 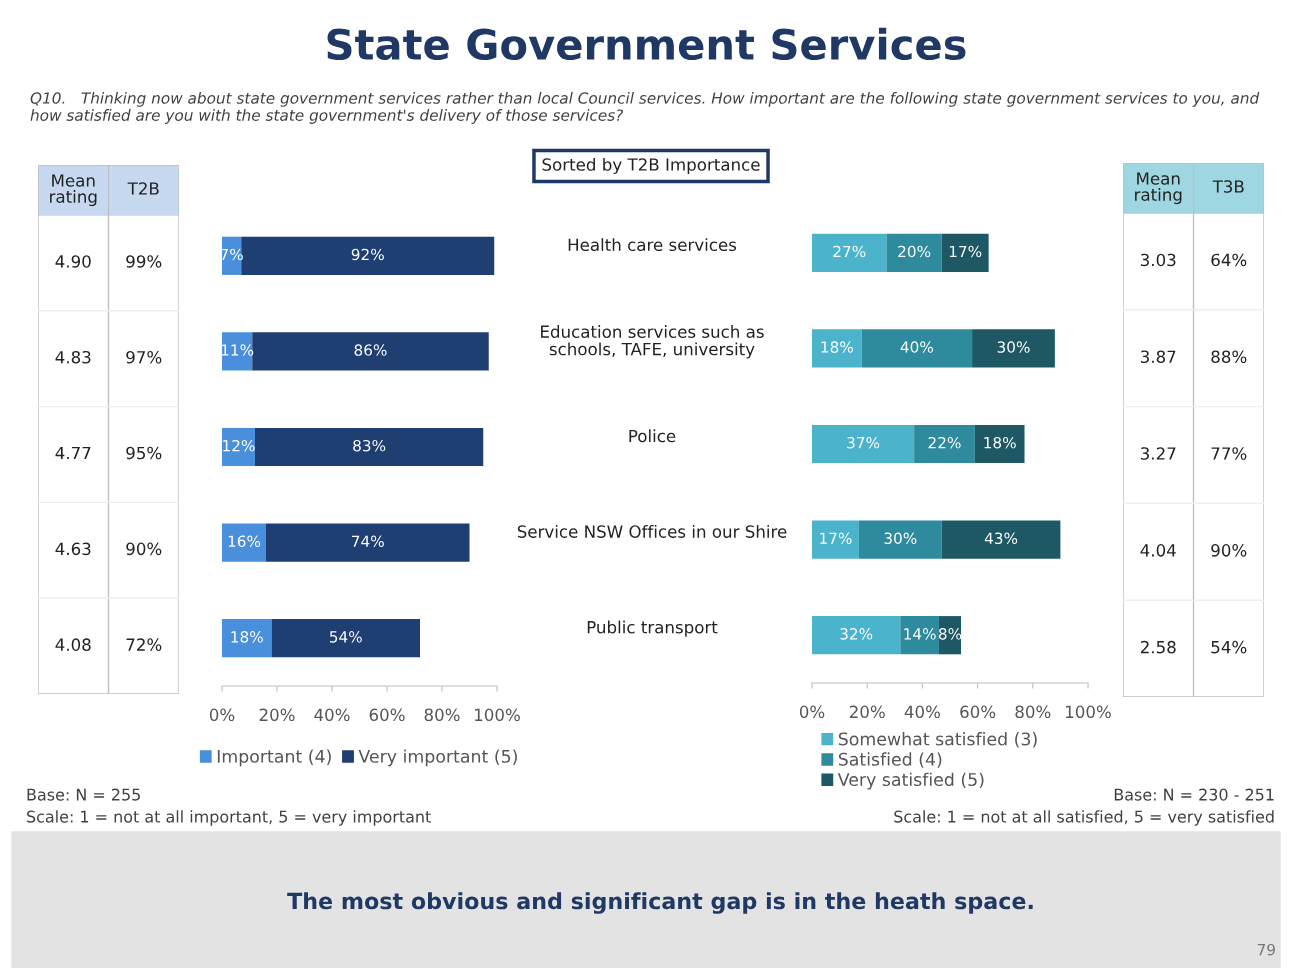 What do you see at coordinates (73, 453) in the screenshot?
I see `text: 4.77` at bounding box center [73, 453].